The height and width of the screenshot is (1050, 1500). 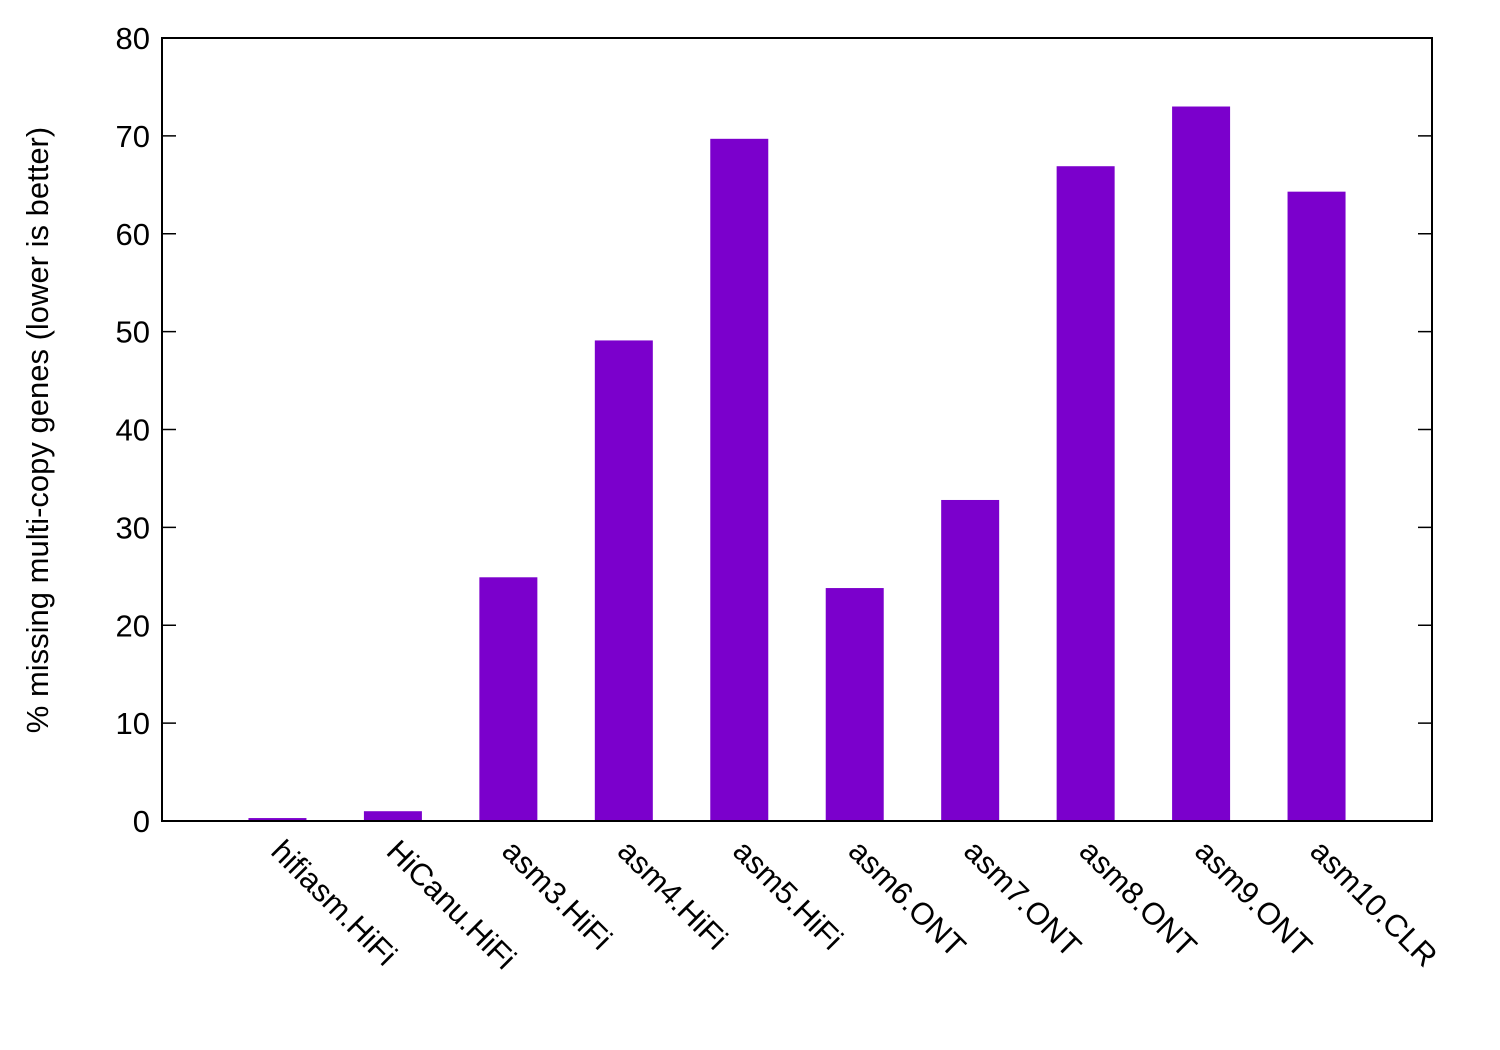 I want to click on y-tick-label: 80, so click(x=133, y=38).